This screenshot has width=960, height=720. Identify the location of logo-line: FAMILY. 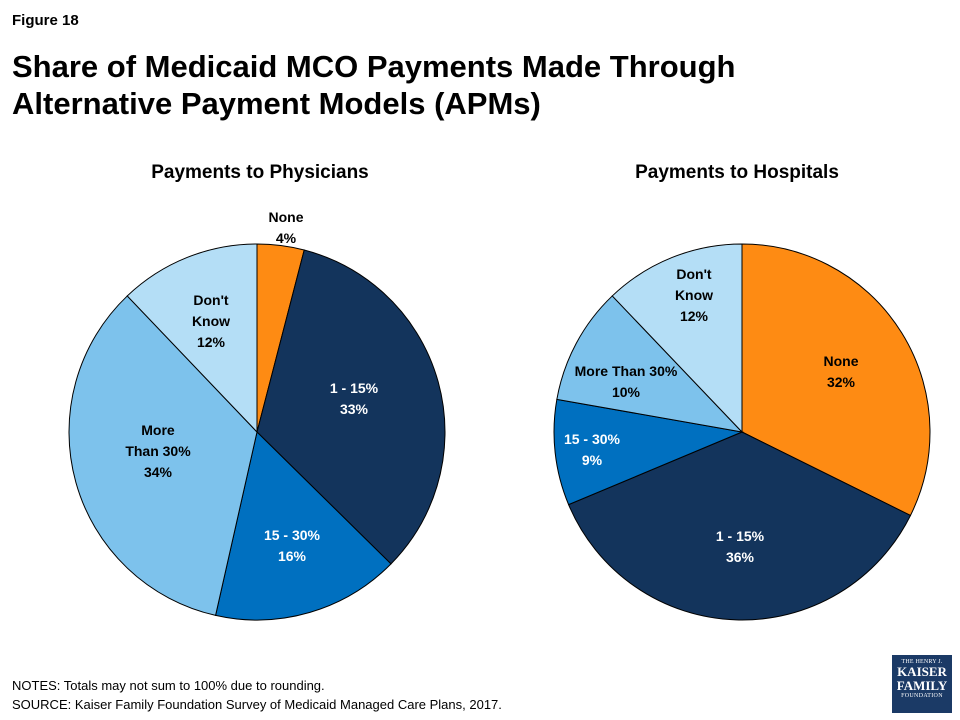
(922, 685).